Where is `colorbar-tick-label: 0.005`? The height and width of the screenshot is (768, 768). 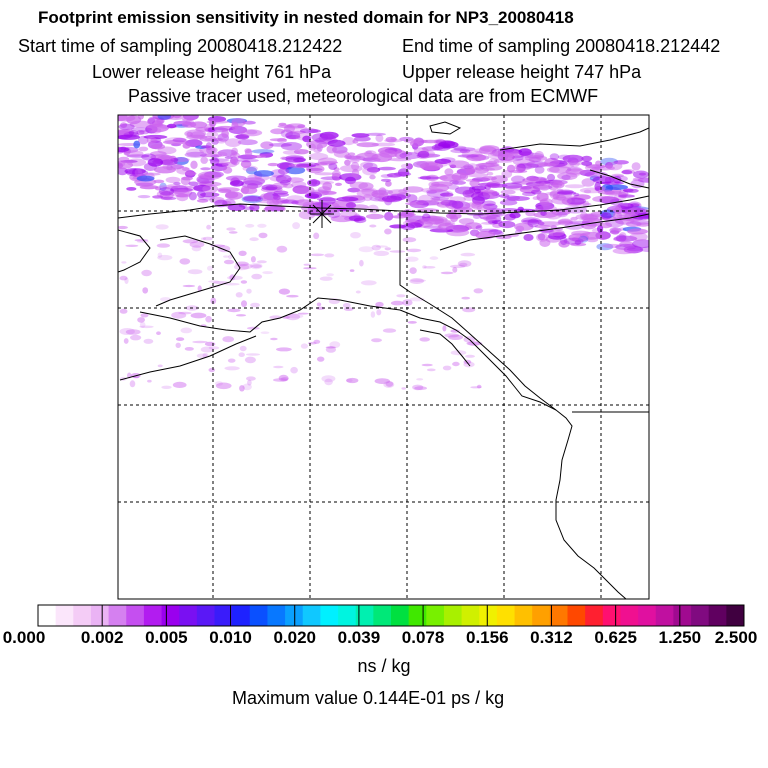
colorbar-tick-label: 0.005 is located at coordinates (166, 637).